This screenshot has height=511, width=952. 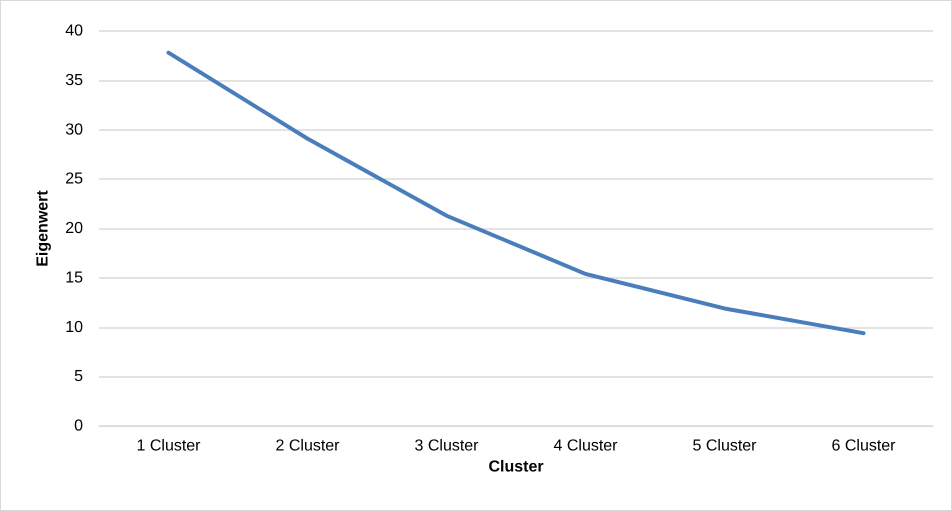 What do you see at coordinates (74, 277) in the screenshot?
I see `y-tick-label: 15` at bounding box center [74, 277].